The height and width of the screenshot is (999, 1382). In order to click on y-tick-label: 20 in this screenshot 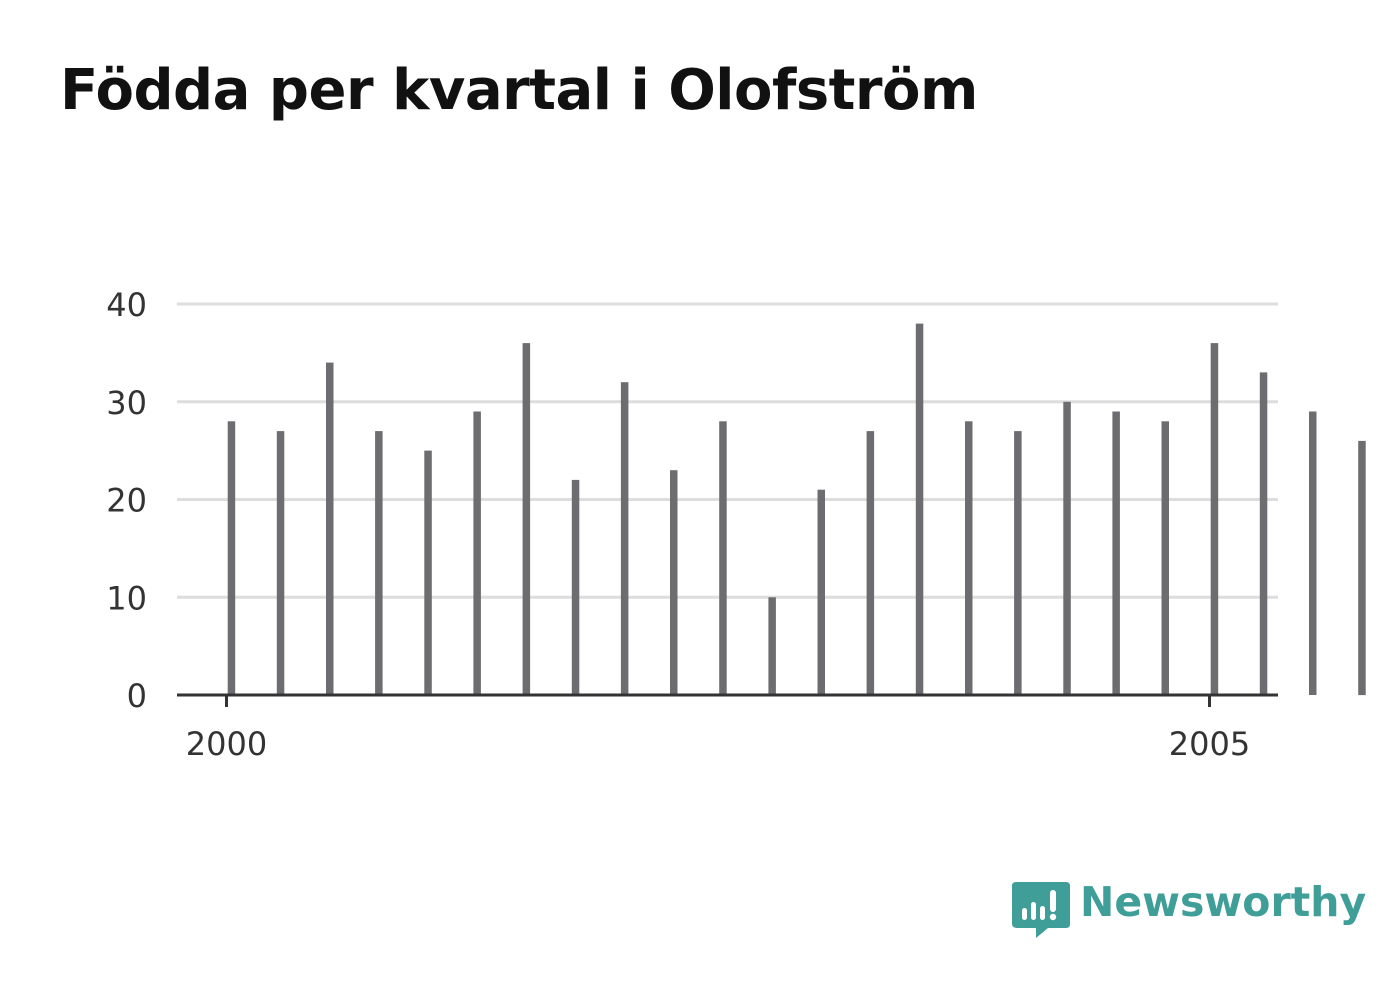, I will do `click(126, 501)`.